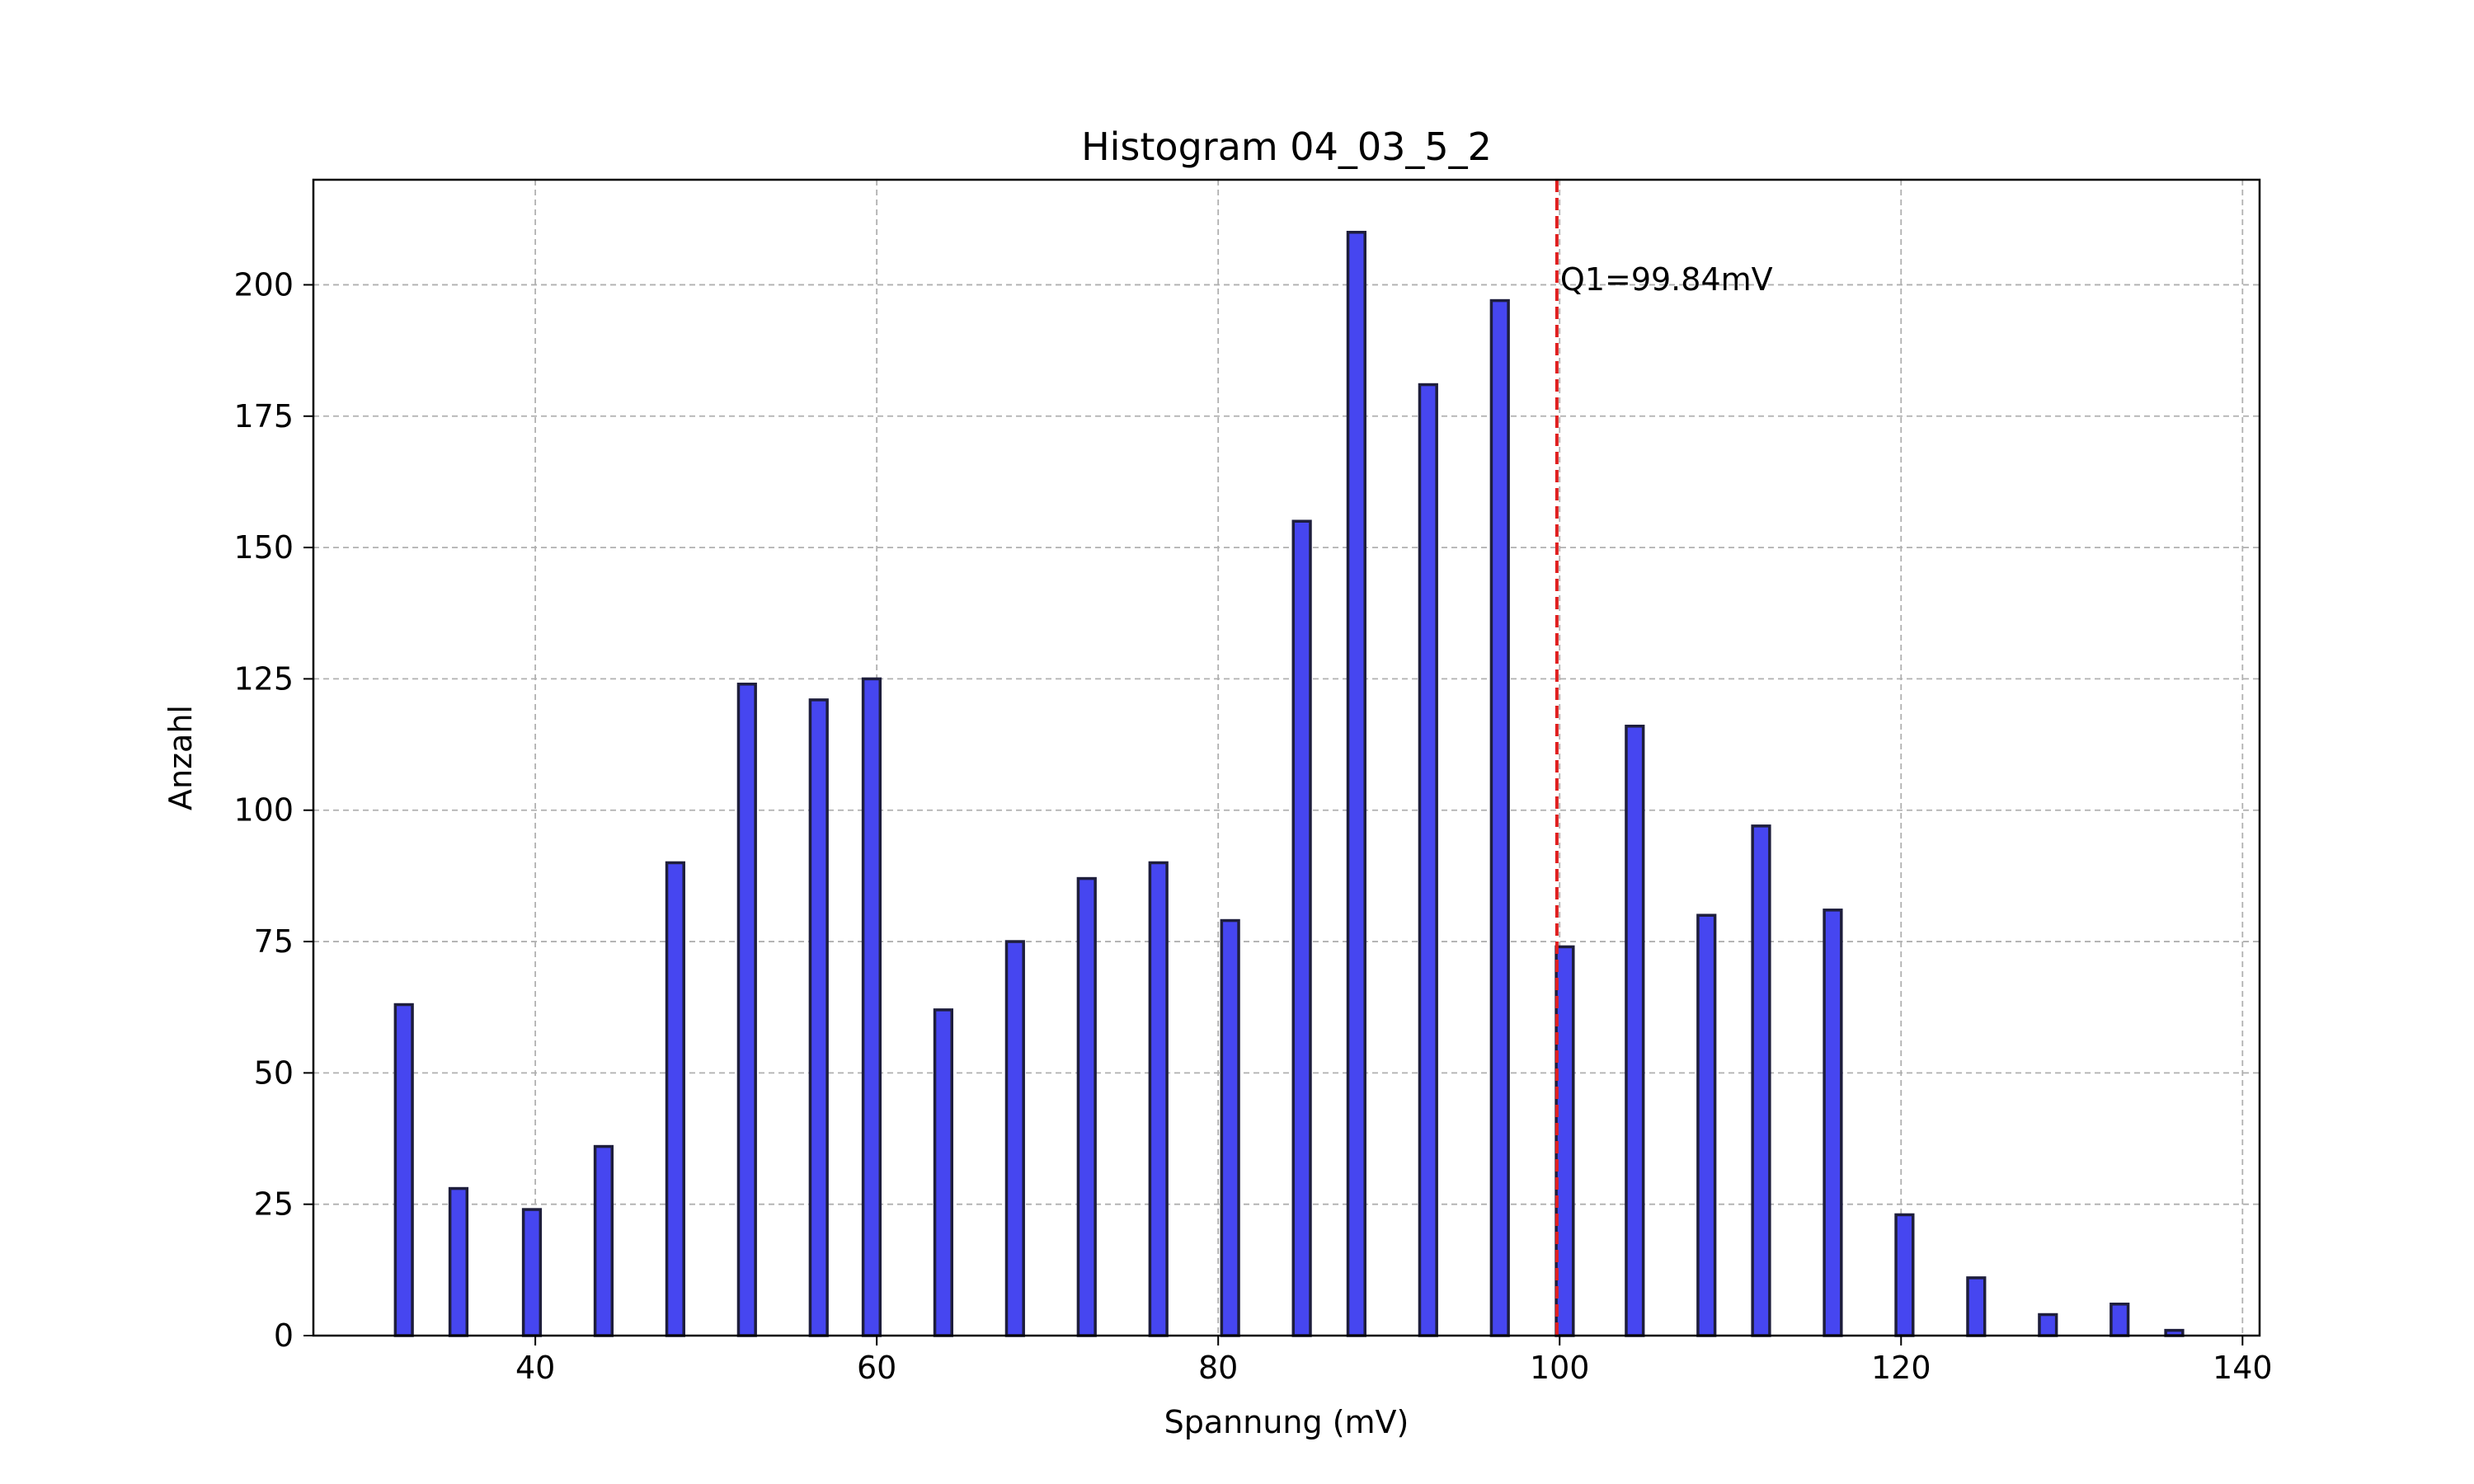 The image size is (2474, 1484). Describe the element at coordinates (1286, 1422) in the screenshot. I see `x-axis-title: Spannung (mV)` at that location.